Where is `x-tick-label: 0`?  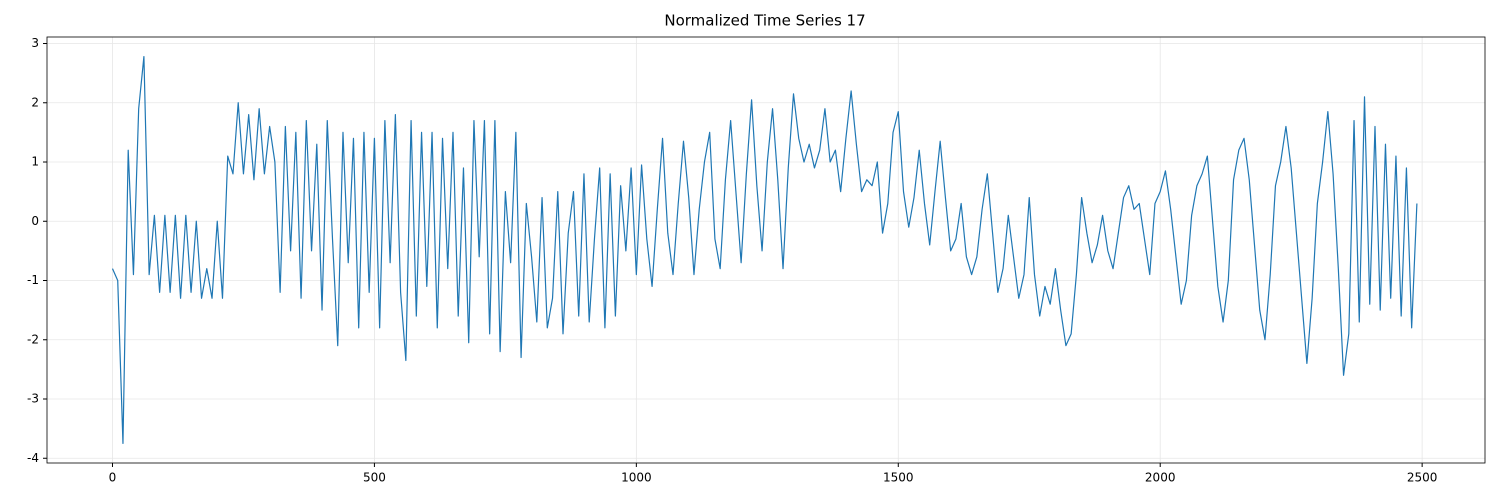 x-tick-label: 0 is located at coordinates (113, 478).